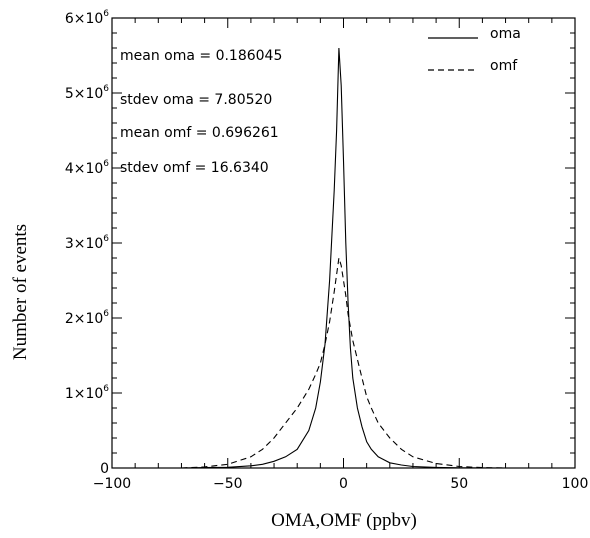 Image resolution: width=590 pixels, height=538 pixels. What do you see at coordinates (459, 484) in the screenshot?
I see `x-tick-label: 50` at bounding box center [459, 484].